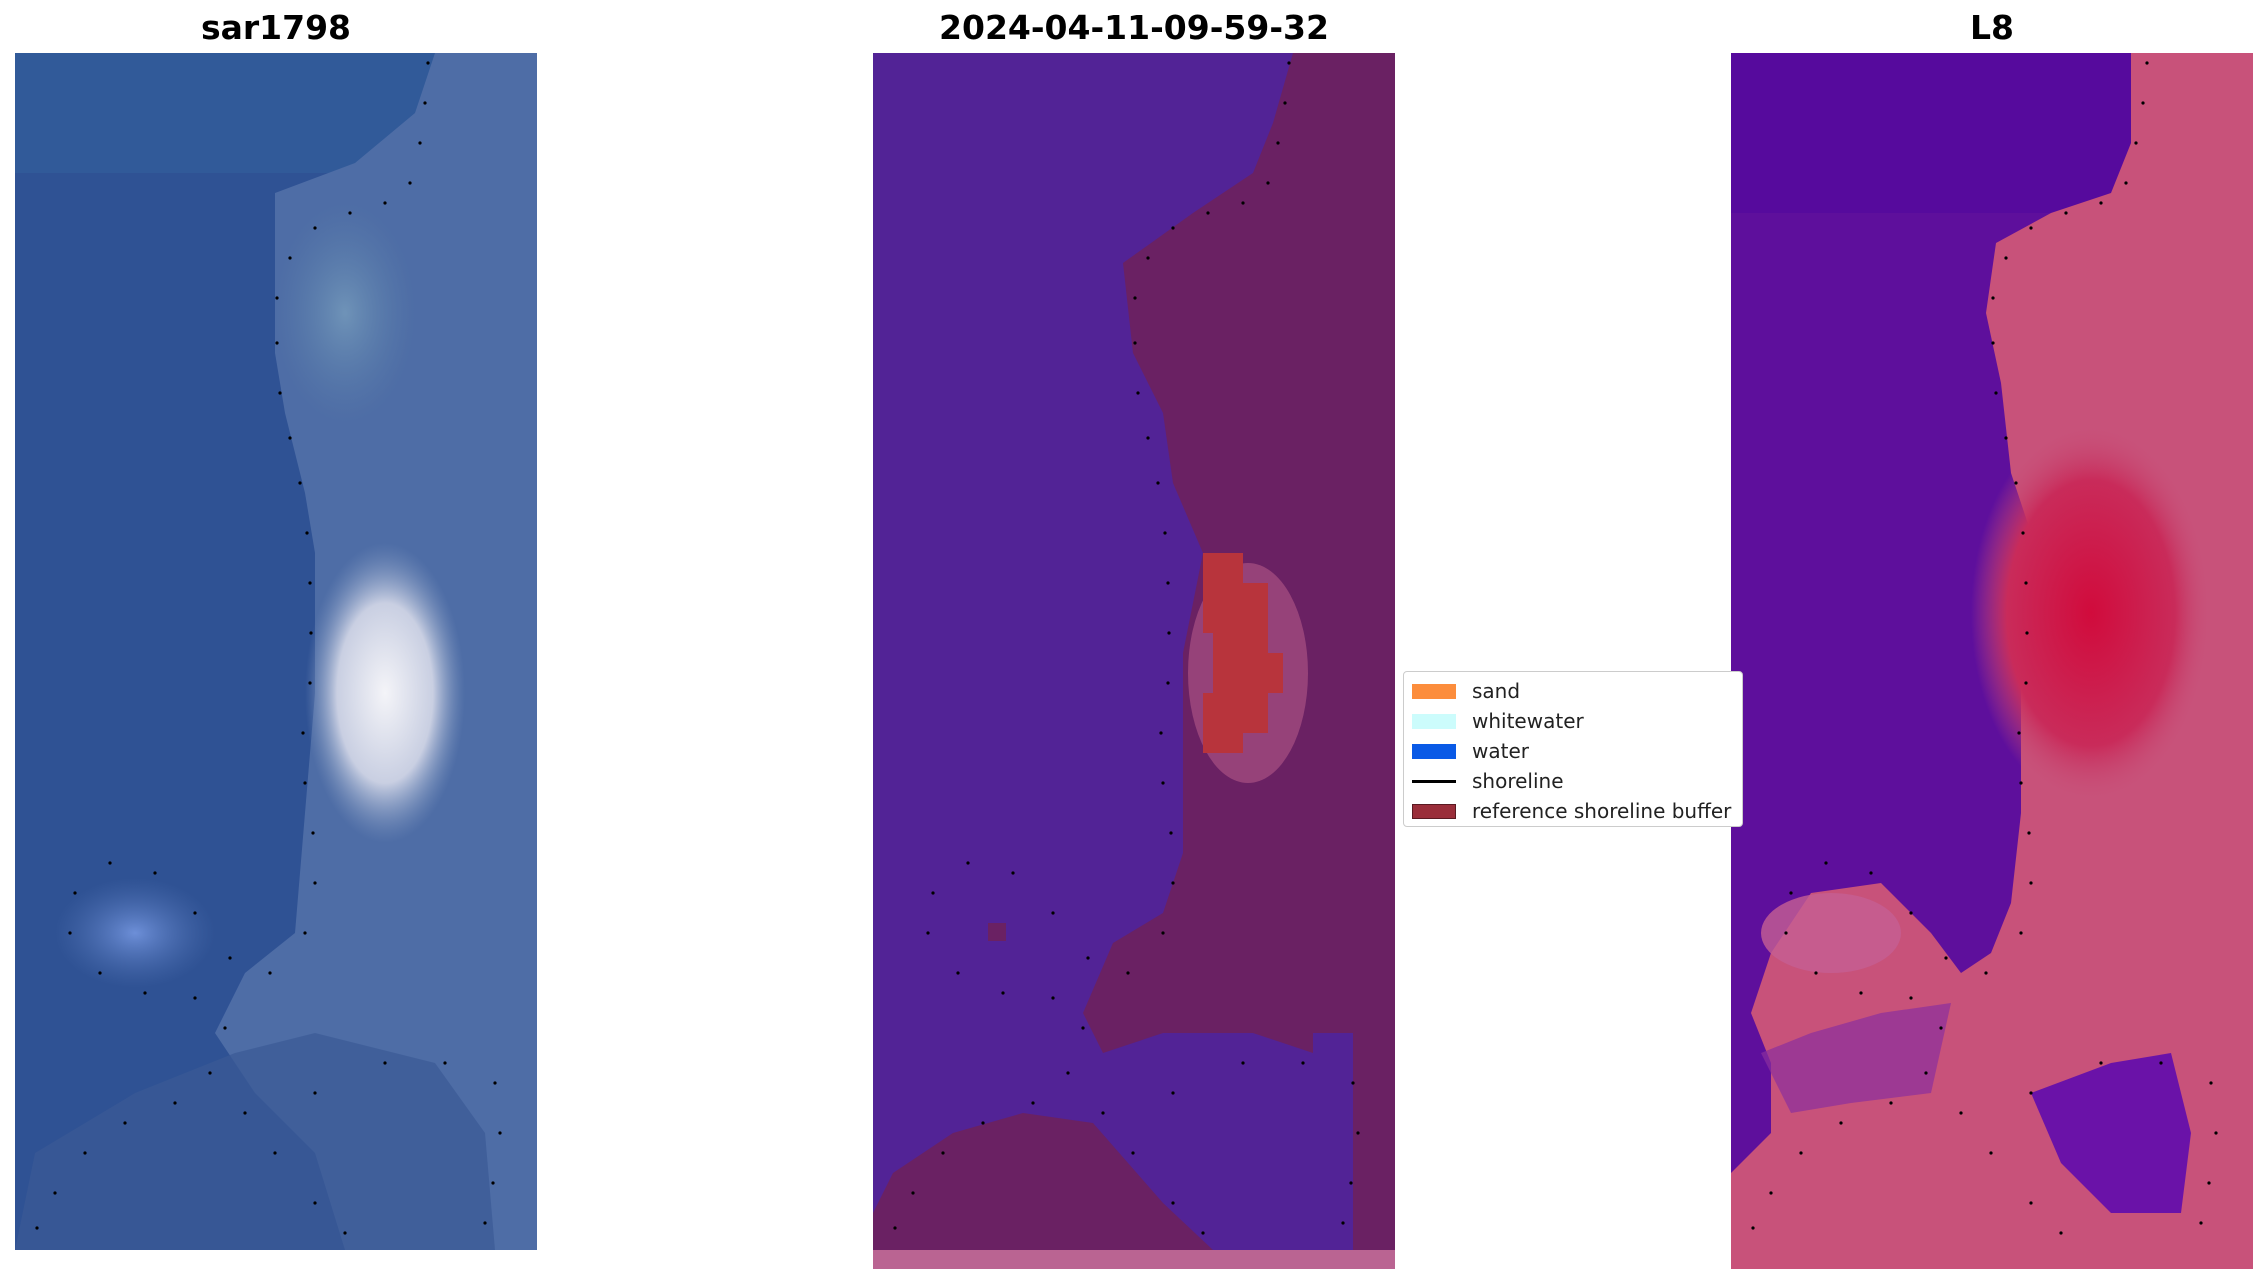 Image resolution: width=2266 pixels, height=1283 pixels. I want to click on legend-swatch-reference-buffer, so click(1434, 811).